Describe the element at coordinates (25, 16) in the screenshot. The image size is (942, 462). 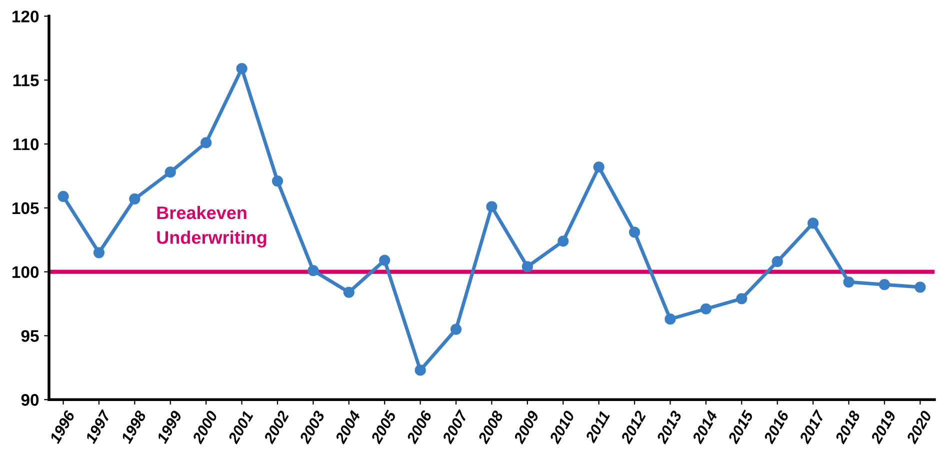
I see `y-tick-label: 120` at that location.